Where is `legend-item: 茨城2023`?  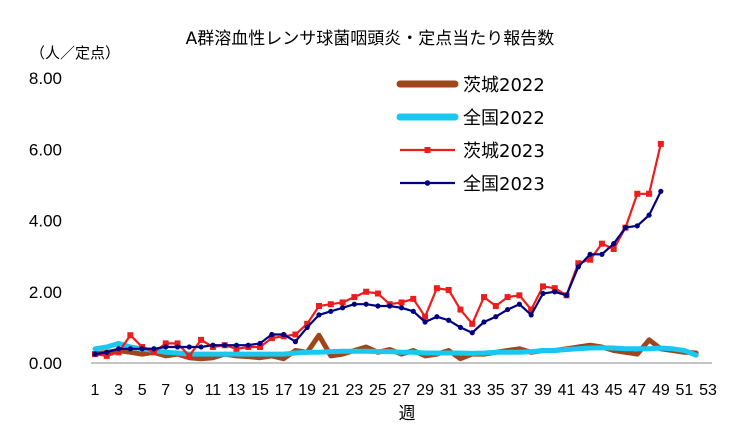 legend-item: 茨城2023 is located at coordinates (472, 151).